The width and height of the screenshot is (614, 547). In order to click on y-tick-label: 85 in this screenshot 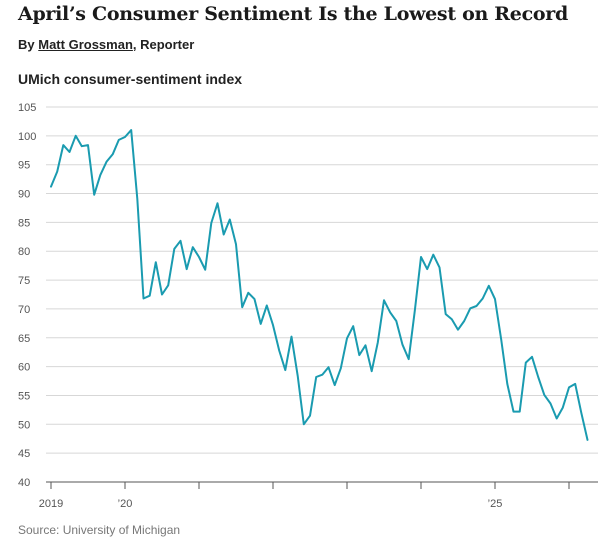, I will do `click(24, 223)`.